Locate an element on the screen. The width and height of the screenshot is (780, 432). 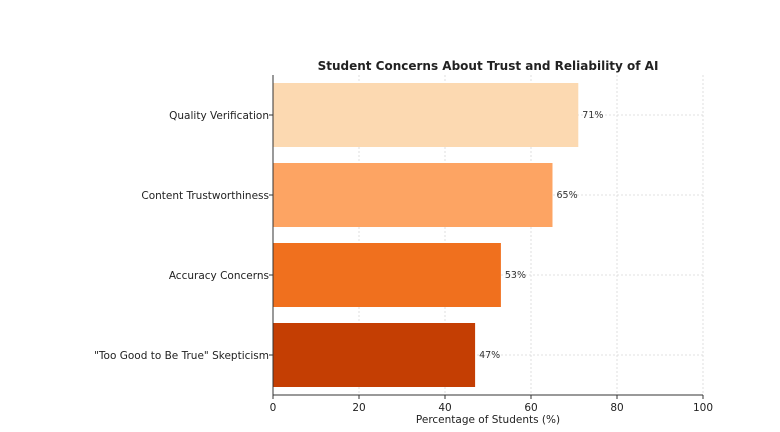
data-label: 47% is located at coordinates (489, 355).